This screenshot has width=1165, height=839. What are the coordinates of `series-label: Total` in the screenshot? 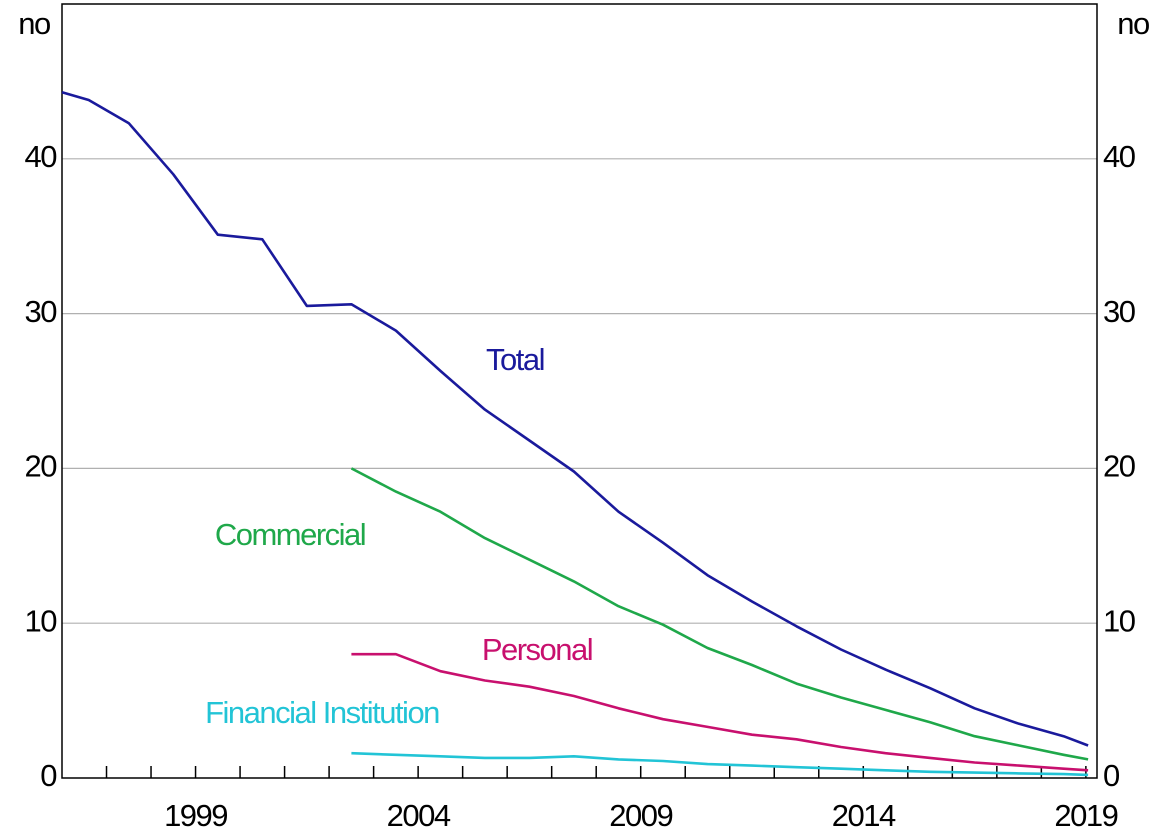 It's located at (515, 359).